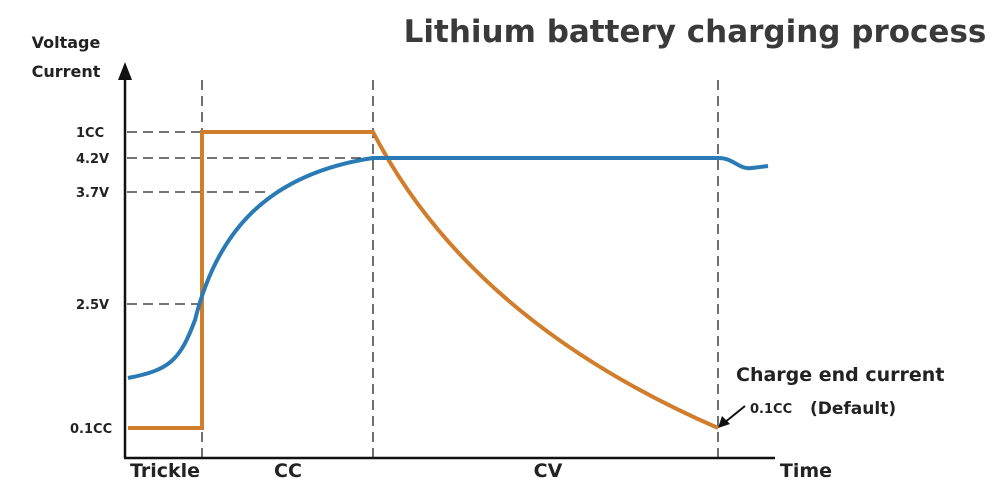  What do you see at coordinates (806, 471) in the screenshot?
I see `x-axis-label: Time` at bounding box center [806, 471].